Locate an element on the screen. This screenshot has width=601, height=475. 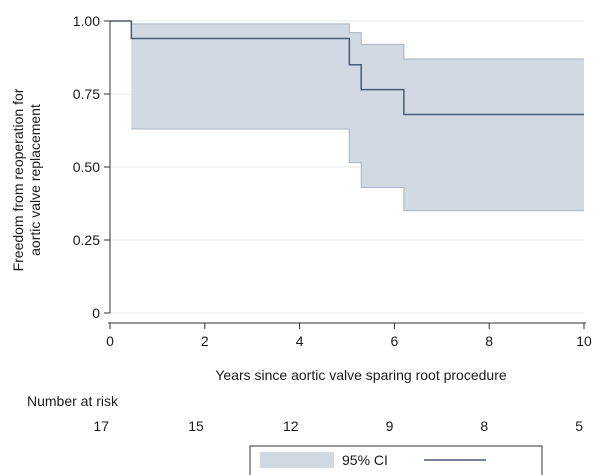
risk-value-4: 8 is located at coordinates (484, 426).